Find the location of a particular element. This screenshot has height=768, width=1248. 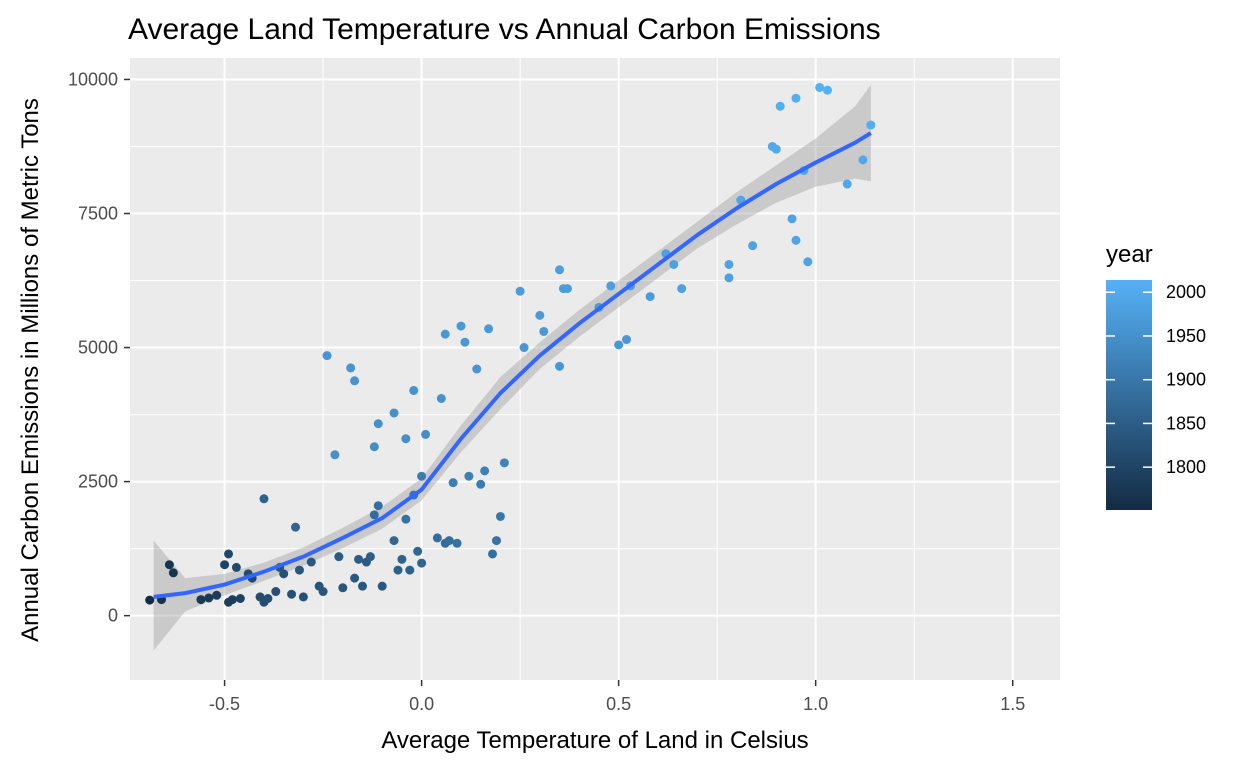

legend: year 18001850190019502000 is located at coordinates (1156, 375).